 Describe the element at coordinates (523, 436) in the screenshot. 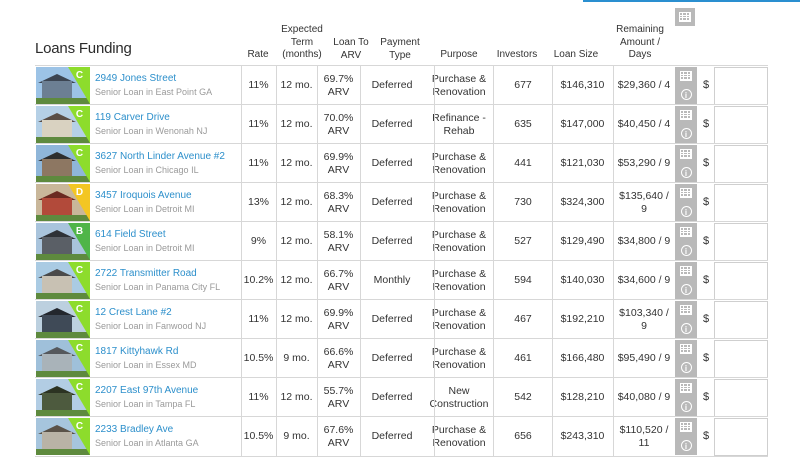

I see `investors-cell: 656` at that location.